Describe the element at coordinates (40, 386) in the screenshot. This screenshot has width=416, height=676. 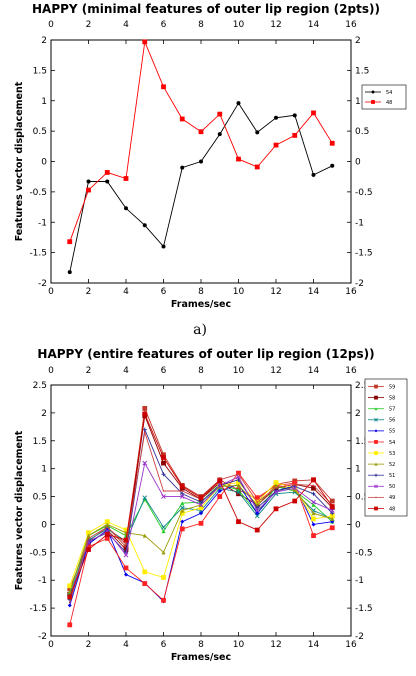
I see `y-tick-label: 2.5` at that location.